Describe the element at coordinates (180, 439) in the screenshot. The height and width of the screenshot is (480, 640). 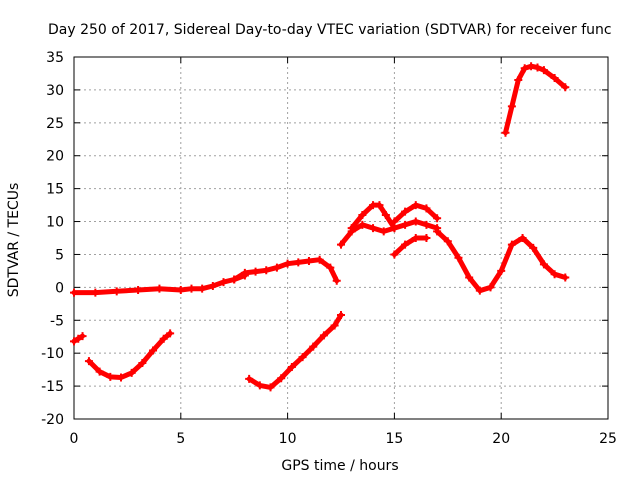
I see `x-tick-label: 5` at that location.